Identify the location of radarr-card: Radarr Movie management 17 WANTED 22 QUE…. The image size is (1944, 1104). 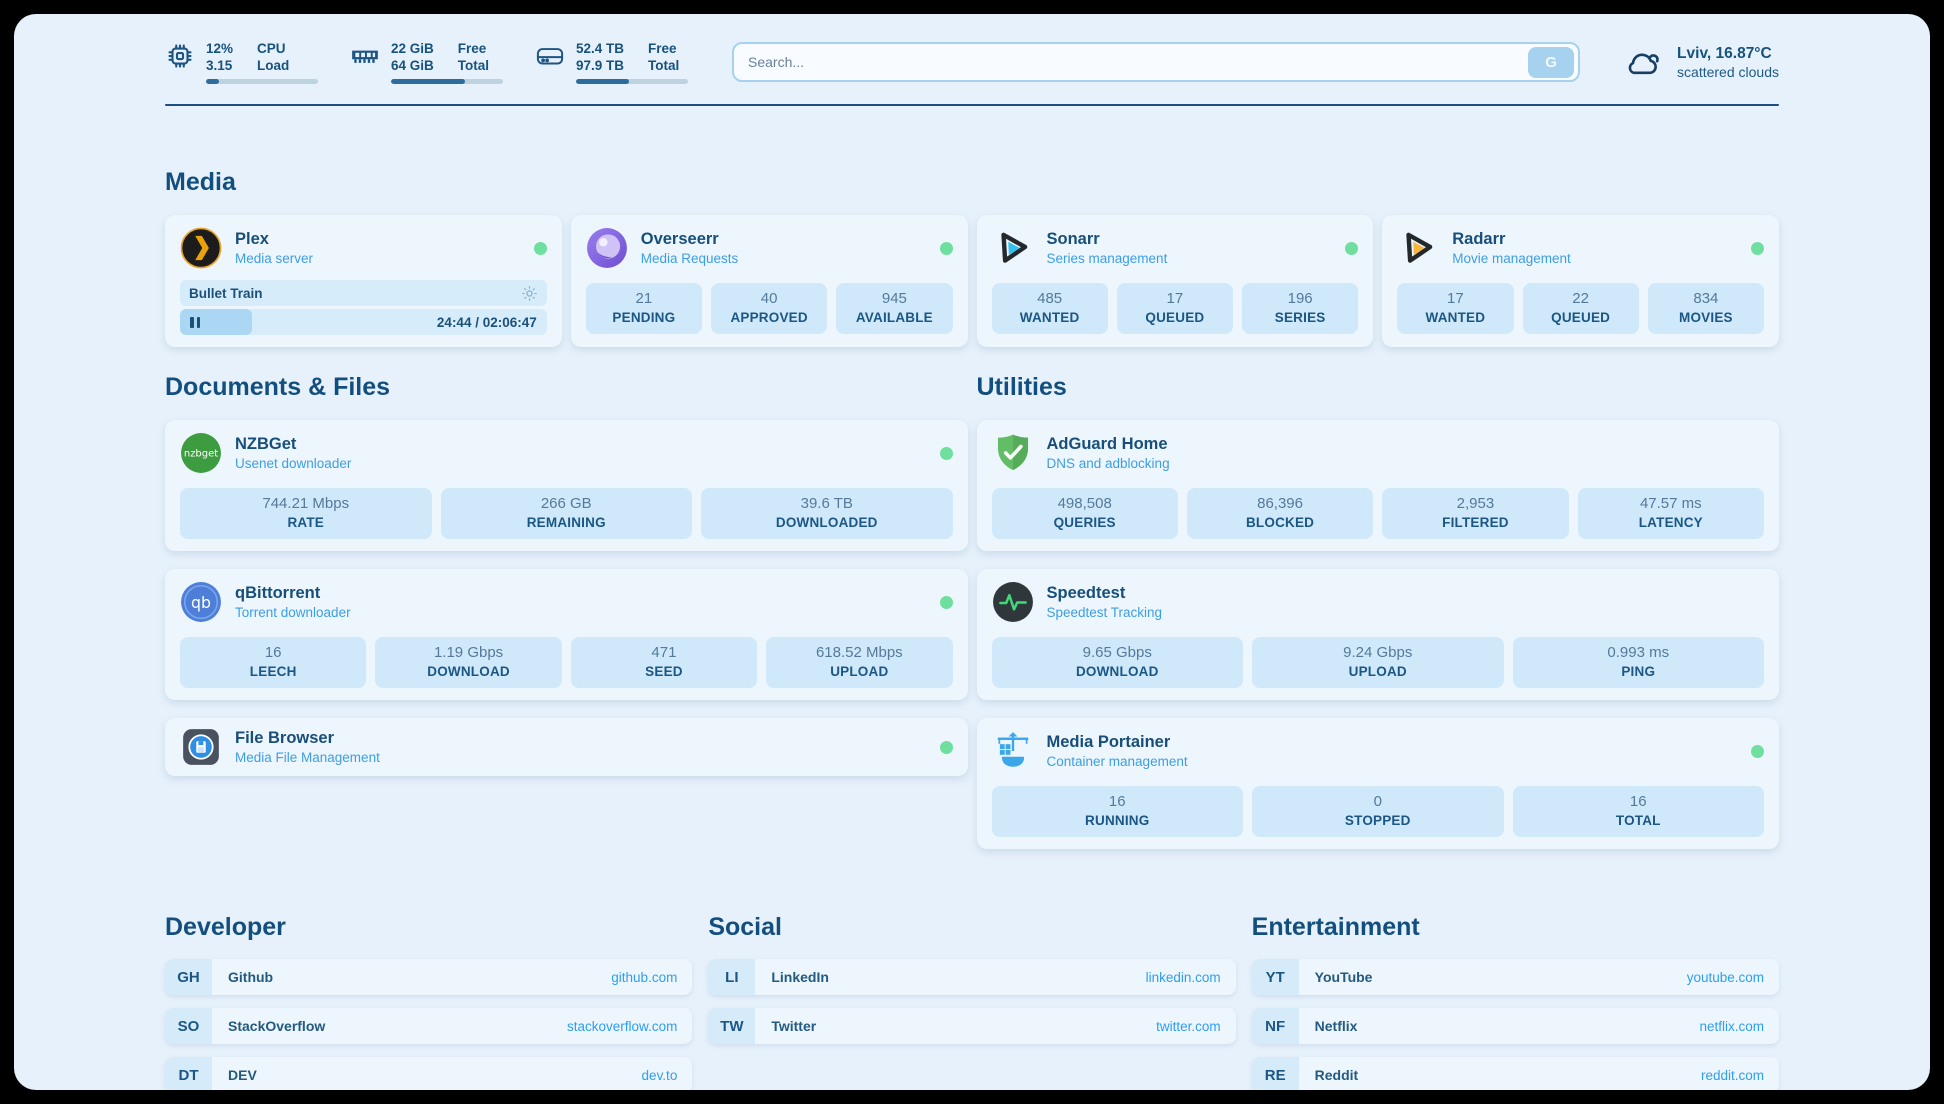
(1580, 281).